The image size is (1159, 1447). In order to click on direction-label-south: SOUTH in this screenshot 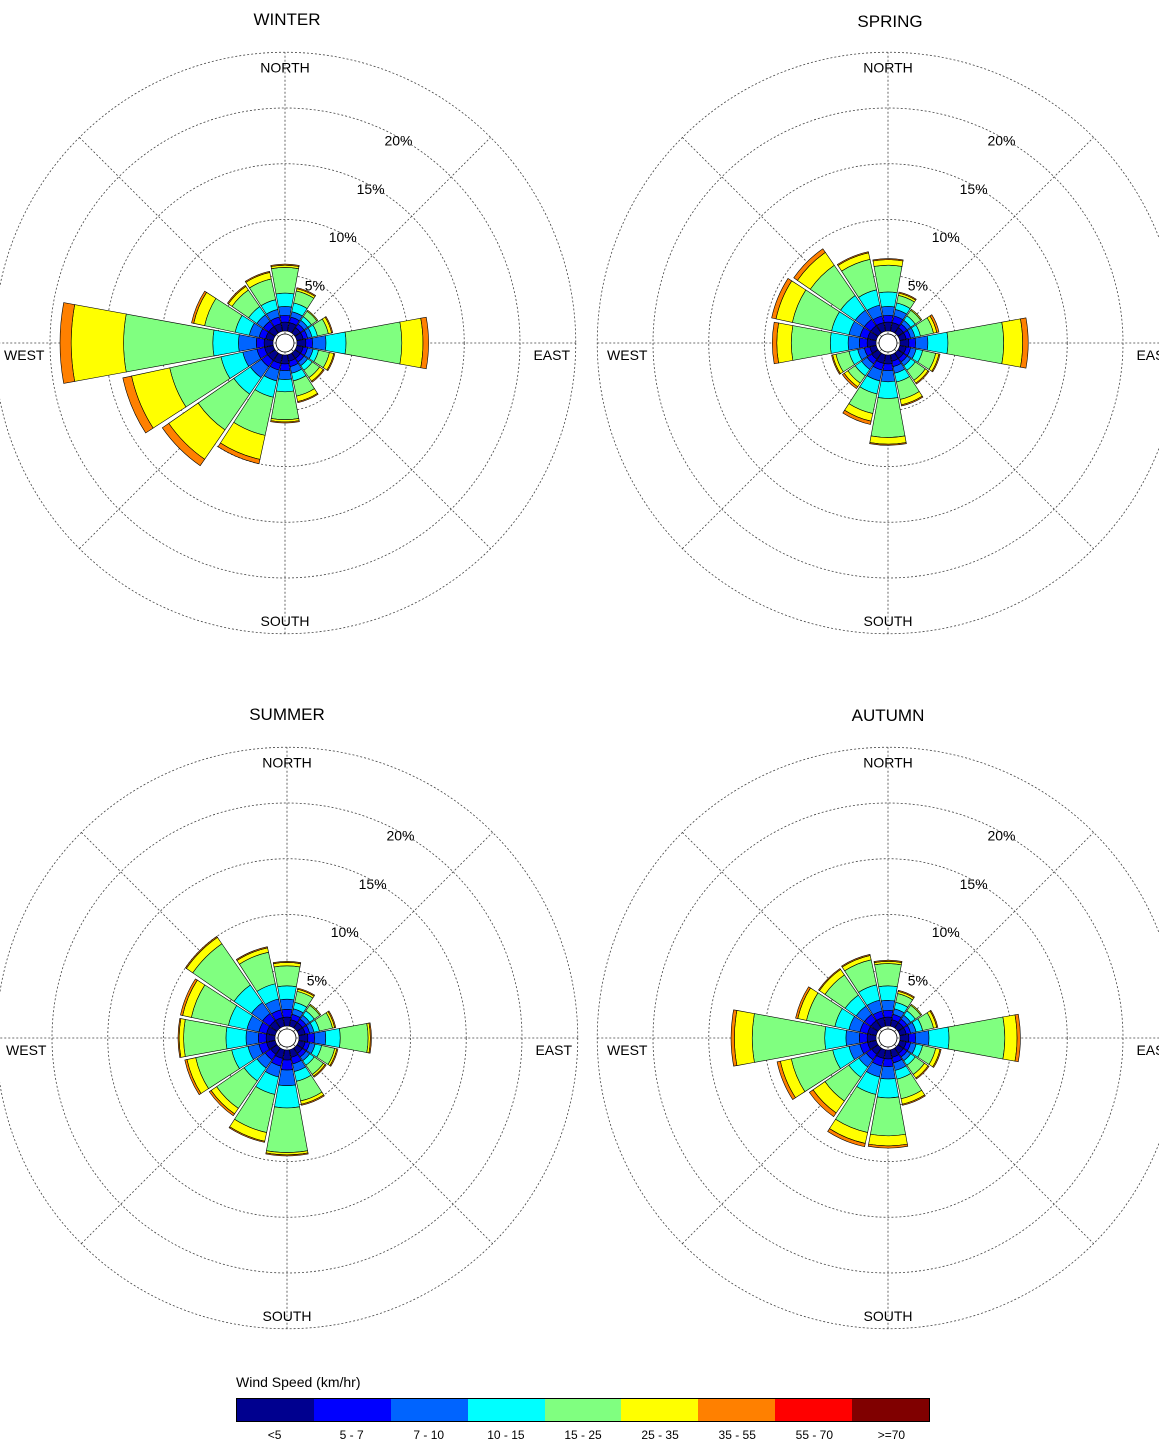, I will do `click(287, 1316)`.